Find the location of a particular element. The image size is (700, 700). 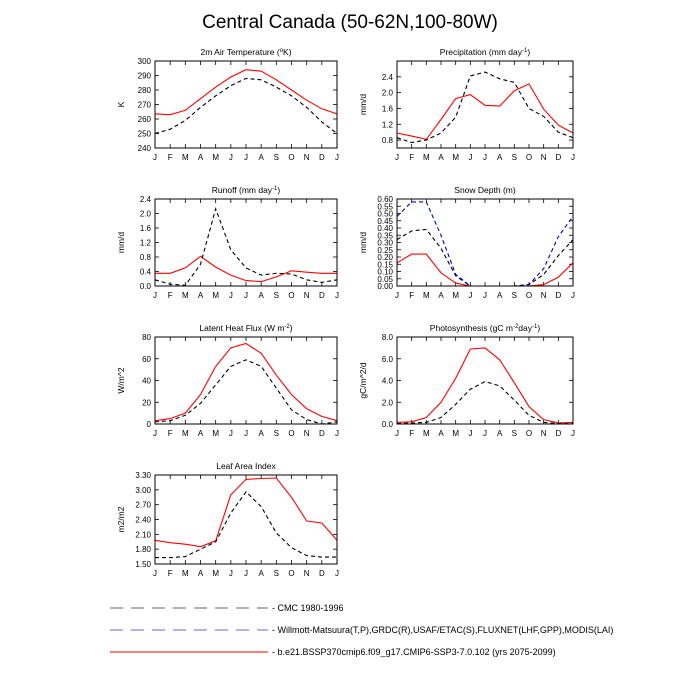

y-tick-label: 280 is located at coordinates (145, 90).